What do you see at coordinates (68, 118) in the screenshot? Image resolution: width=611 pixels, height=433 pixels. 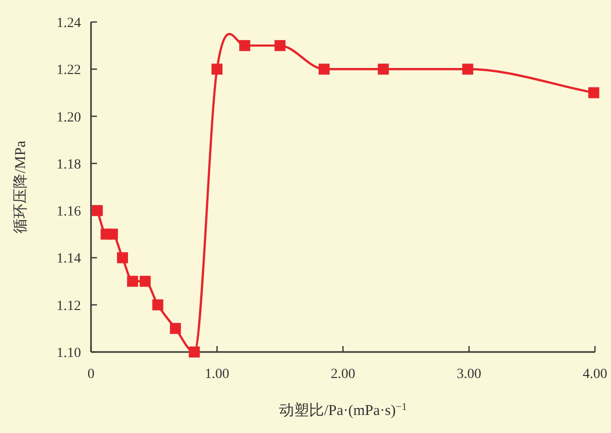 I see `y-tick-label: 1.20` at bounding box center [68, 118].